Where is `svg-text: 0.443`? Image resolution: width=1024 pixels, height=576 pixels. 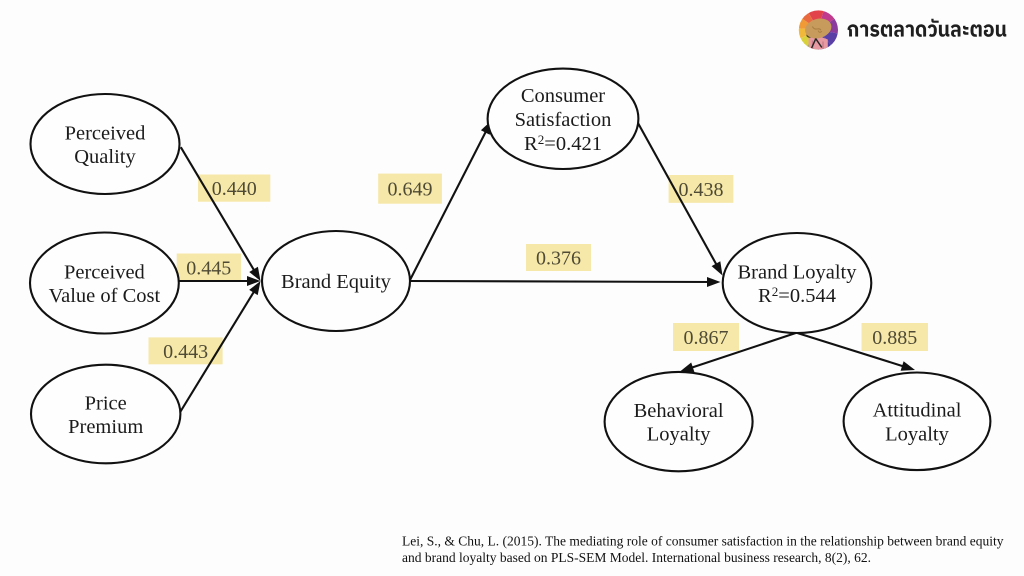
svg-text: 0.443 is located at coordinates (185, 352).